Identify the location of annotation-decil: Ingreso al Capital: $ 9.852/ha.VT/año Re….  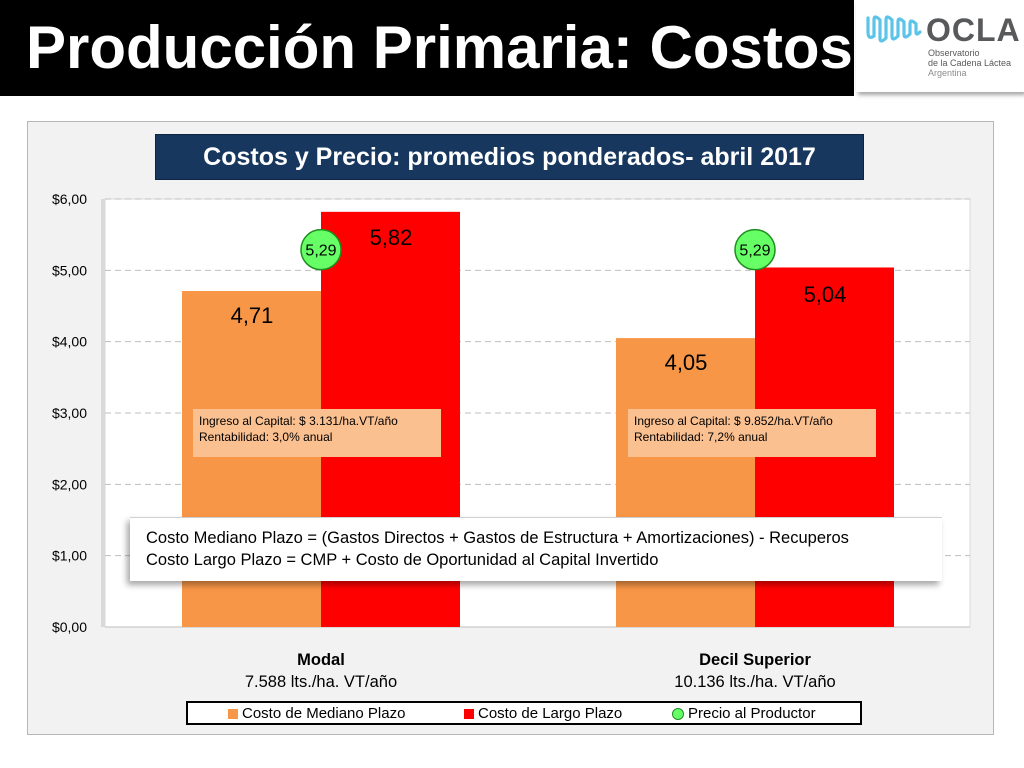
(752, 433).